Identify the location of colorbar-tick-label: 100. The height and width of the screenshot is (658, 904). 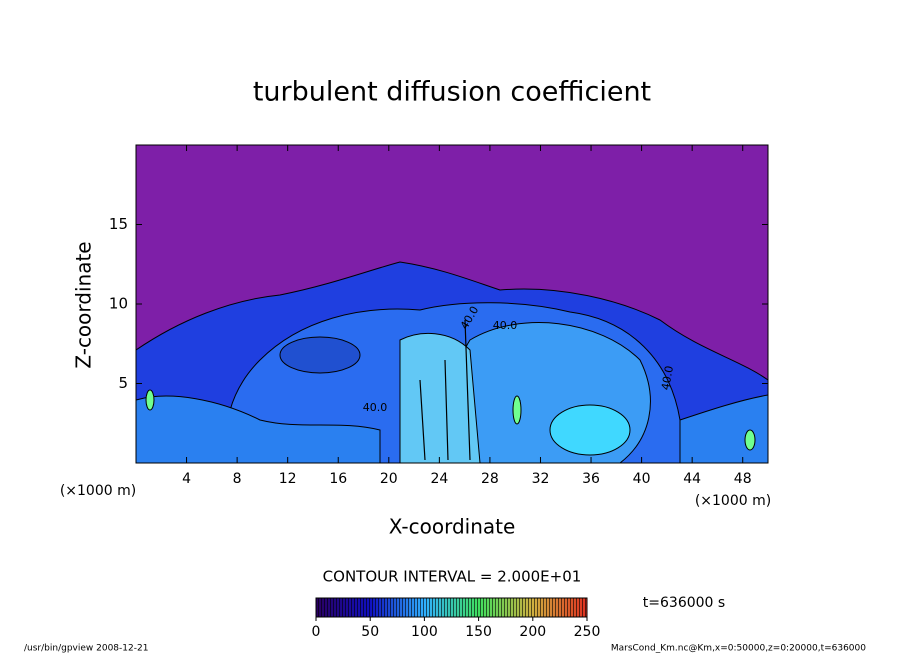
(424, 632).